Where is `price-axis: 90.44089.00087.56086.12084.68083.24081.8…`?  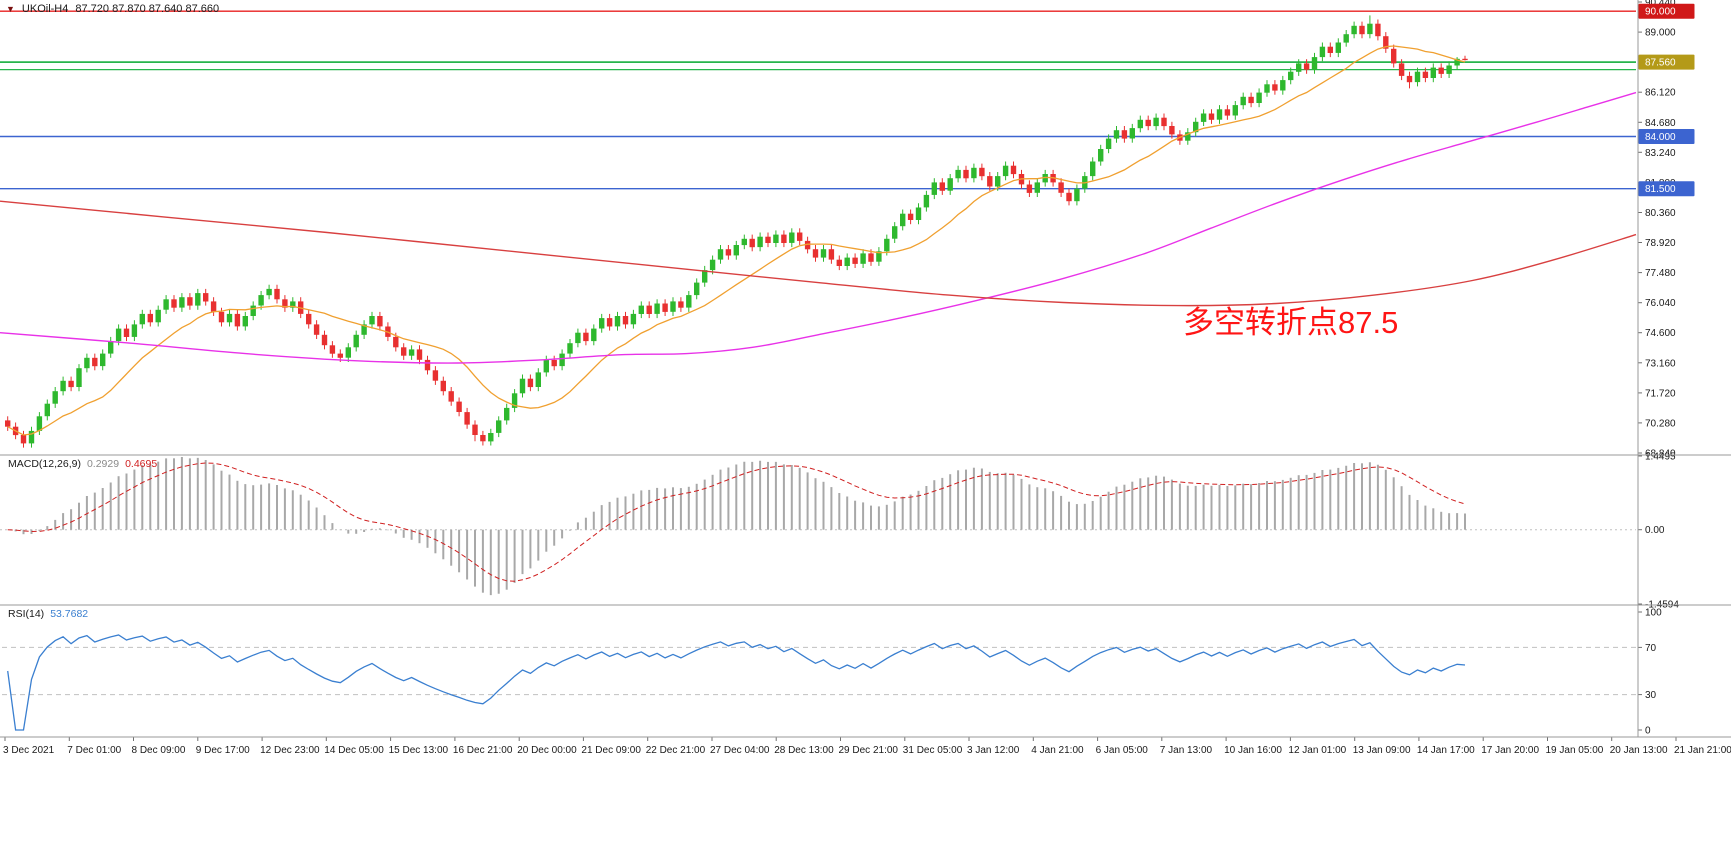 price-axis: 90.44089.00087.56086.12084.68083.24081.8… is located at coordinates (1666, 368).